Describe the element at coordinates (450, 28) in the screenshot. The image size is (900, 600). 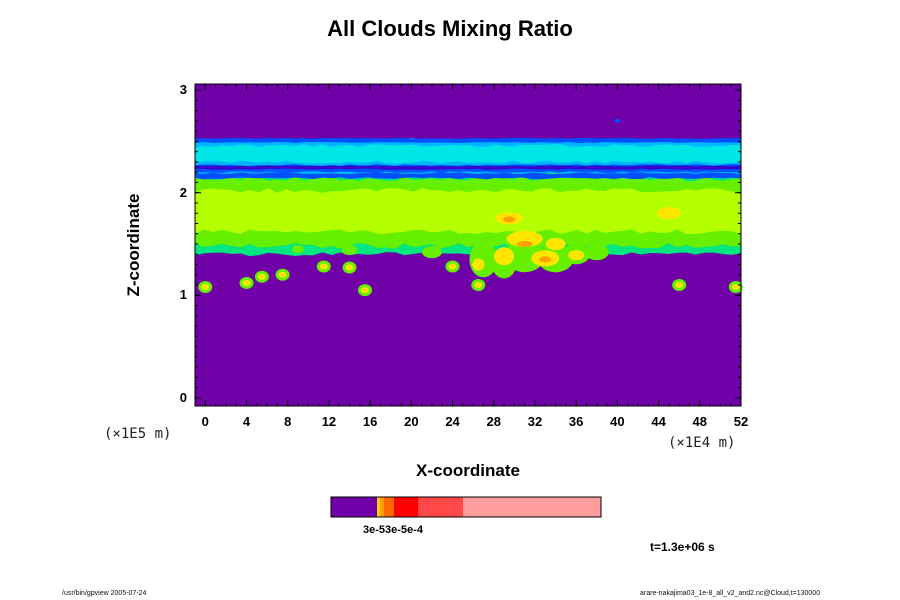
I see `chart-title: All Clouds Mixing Ratio` at that location.